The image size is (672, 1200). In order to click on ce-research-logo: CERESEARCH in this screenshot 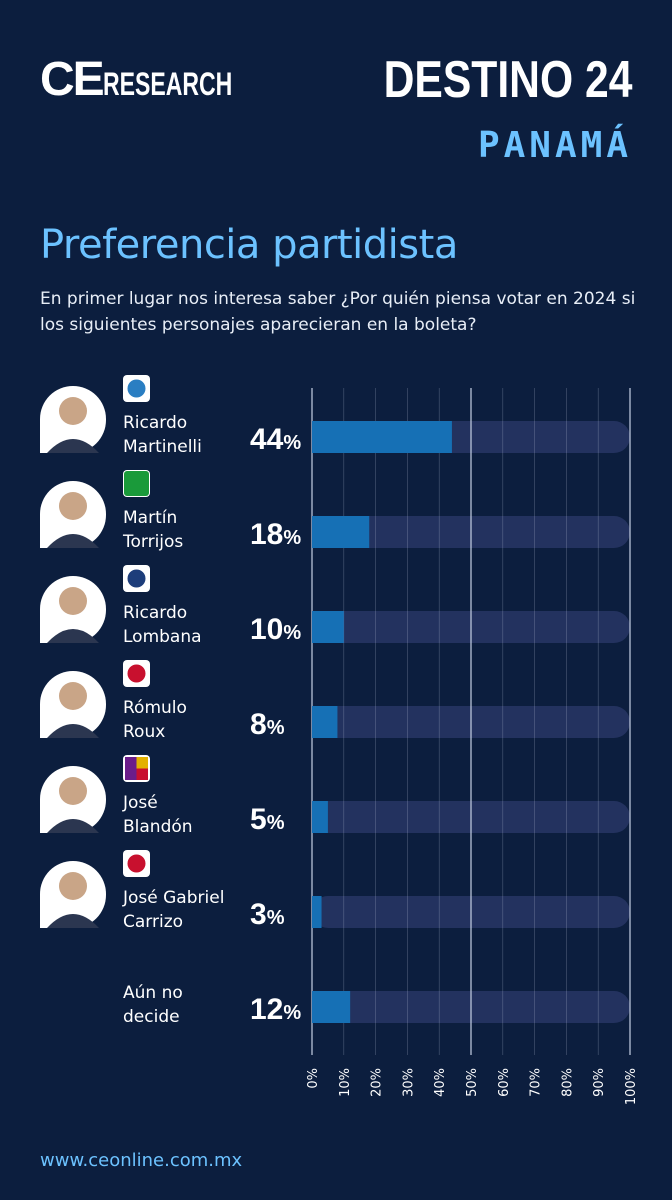, I will do `click(161, 80)`.